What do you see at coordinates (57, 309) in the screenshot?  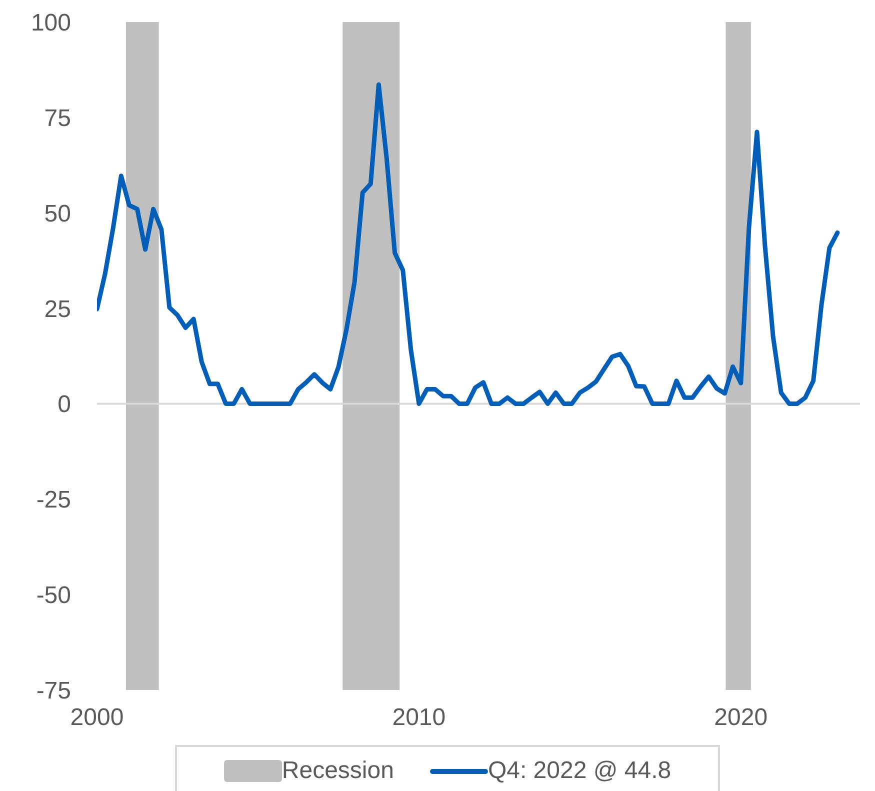 I see `y-tick-label: 25` at bounding box center [57, 309].